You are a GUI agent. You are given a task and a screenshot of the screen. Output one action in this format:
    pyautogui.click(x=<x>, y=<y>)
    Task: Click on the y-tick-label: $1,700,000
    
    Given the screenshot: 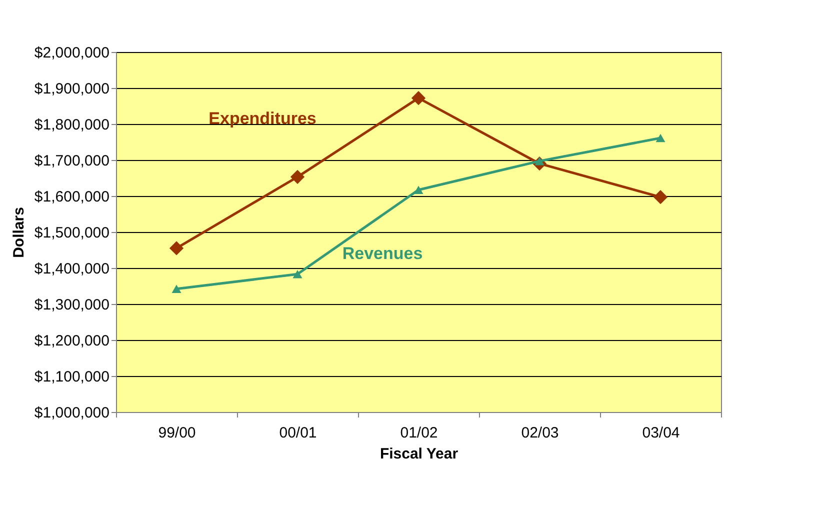 What is the action you would take?
    pyautogui.click(x=72, y=161)
    